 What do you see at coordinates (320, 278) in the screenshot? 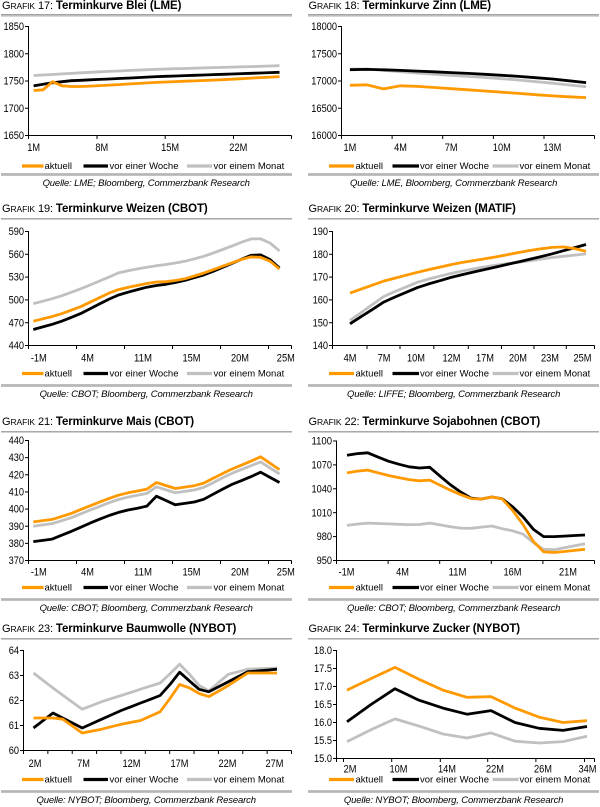
I see `svg-text: 170` at bounding box center [320, 278].